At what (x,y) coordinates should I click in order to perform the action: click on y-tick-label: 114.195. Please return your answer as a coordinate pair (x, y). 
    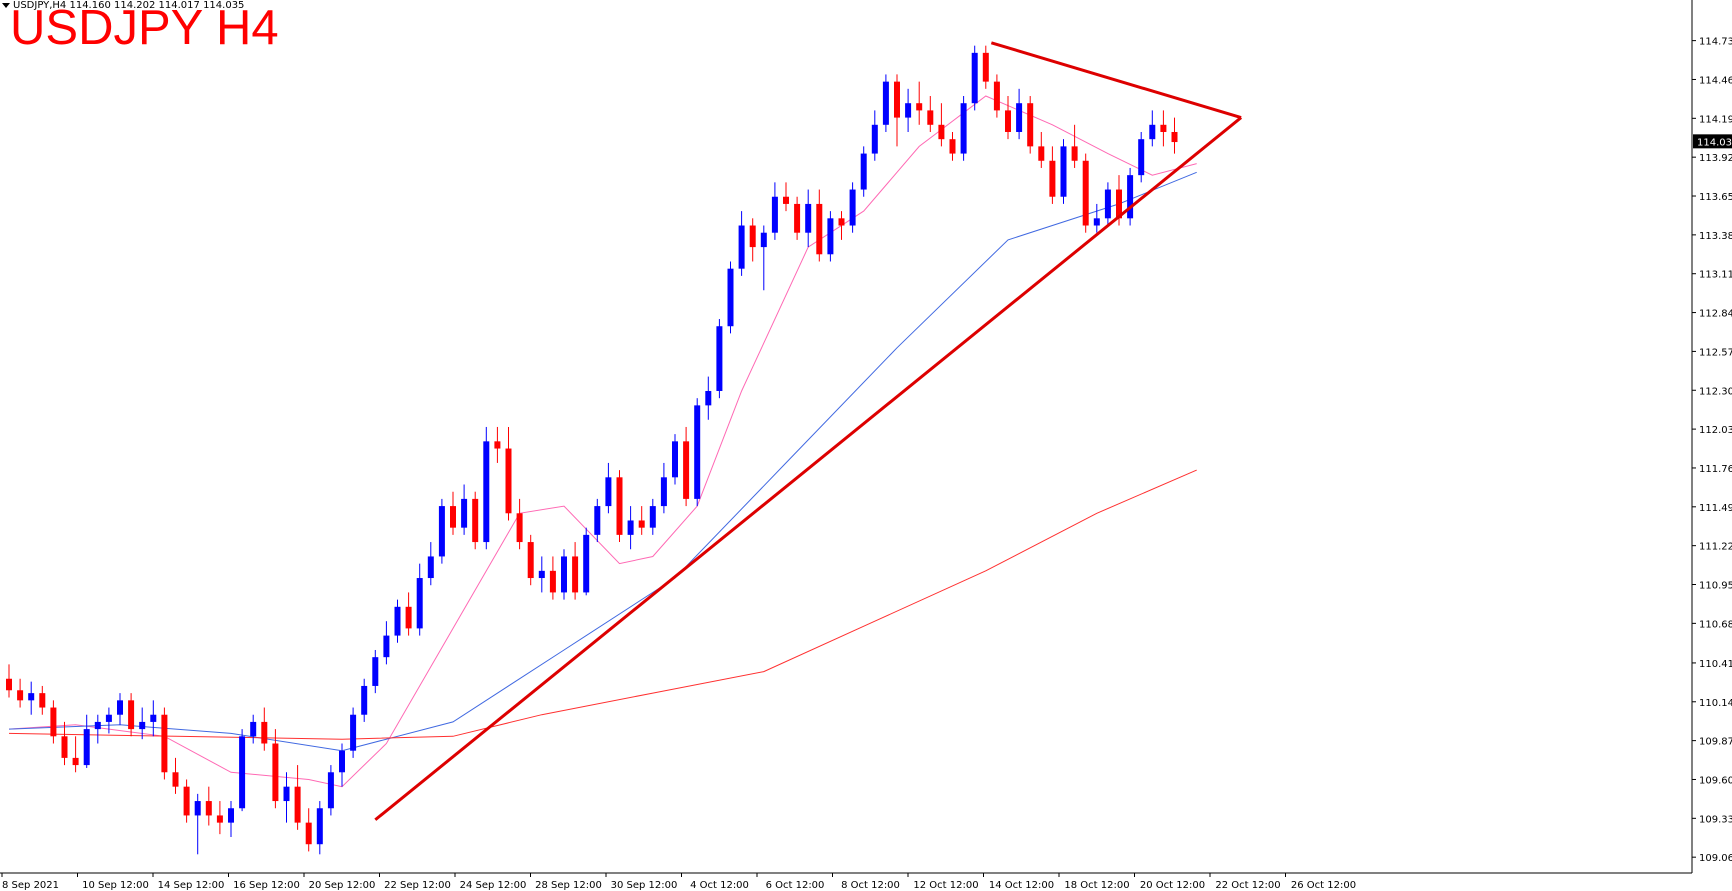
    Looking at the image, I should click on (1715, 119).